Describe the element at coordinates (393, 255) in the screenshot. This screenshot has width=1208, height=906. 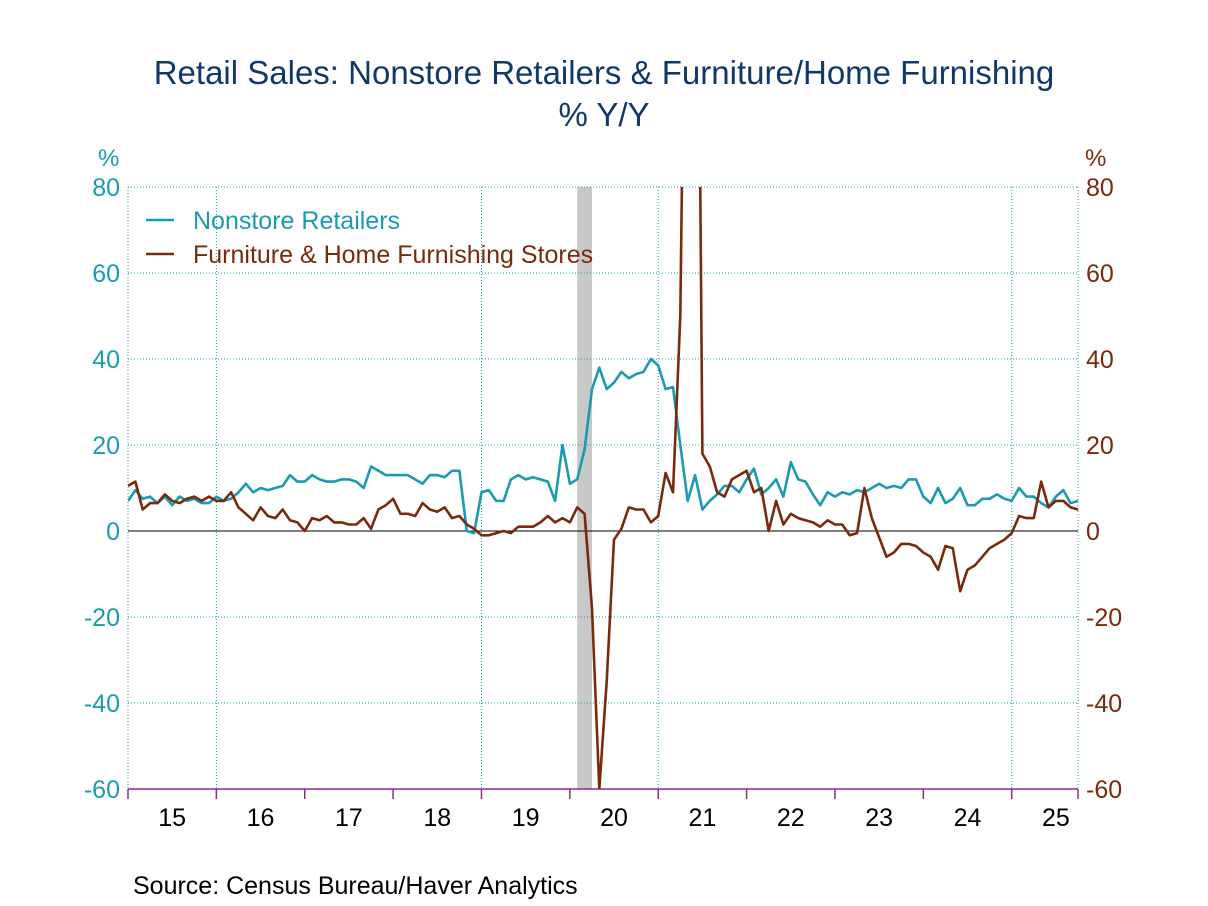
I see `legend-label: Furniture & Home Furnishing Stores` at that location.